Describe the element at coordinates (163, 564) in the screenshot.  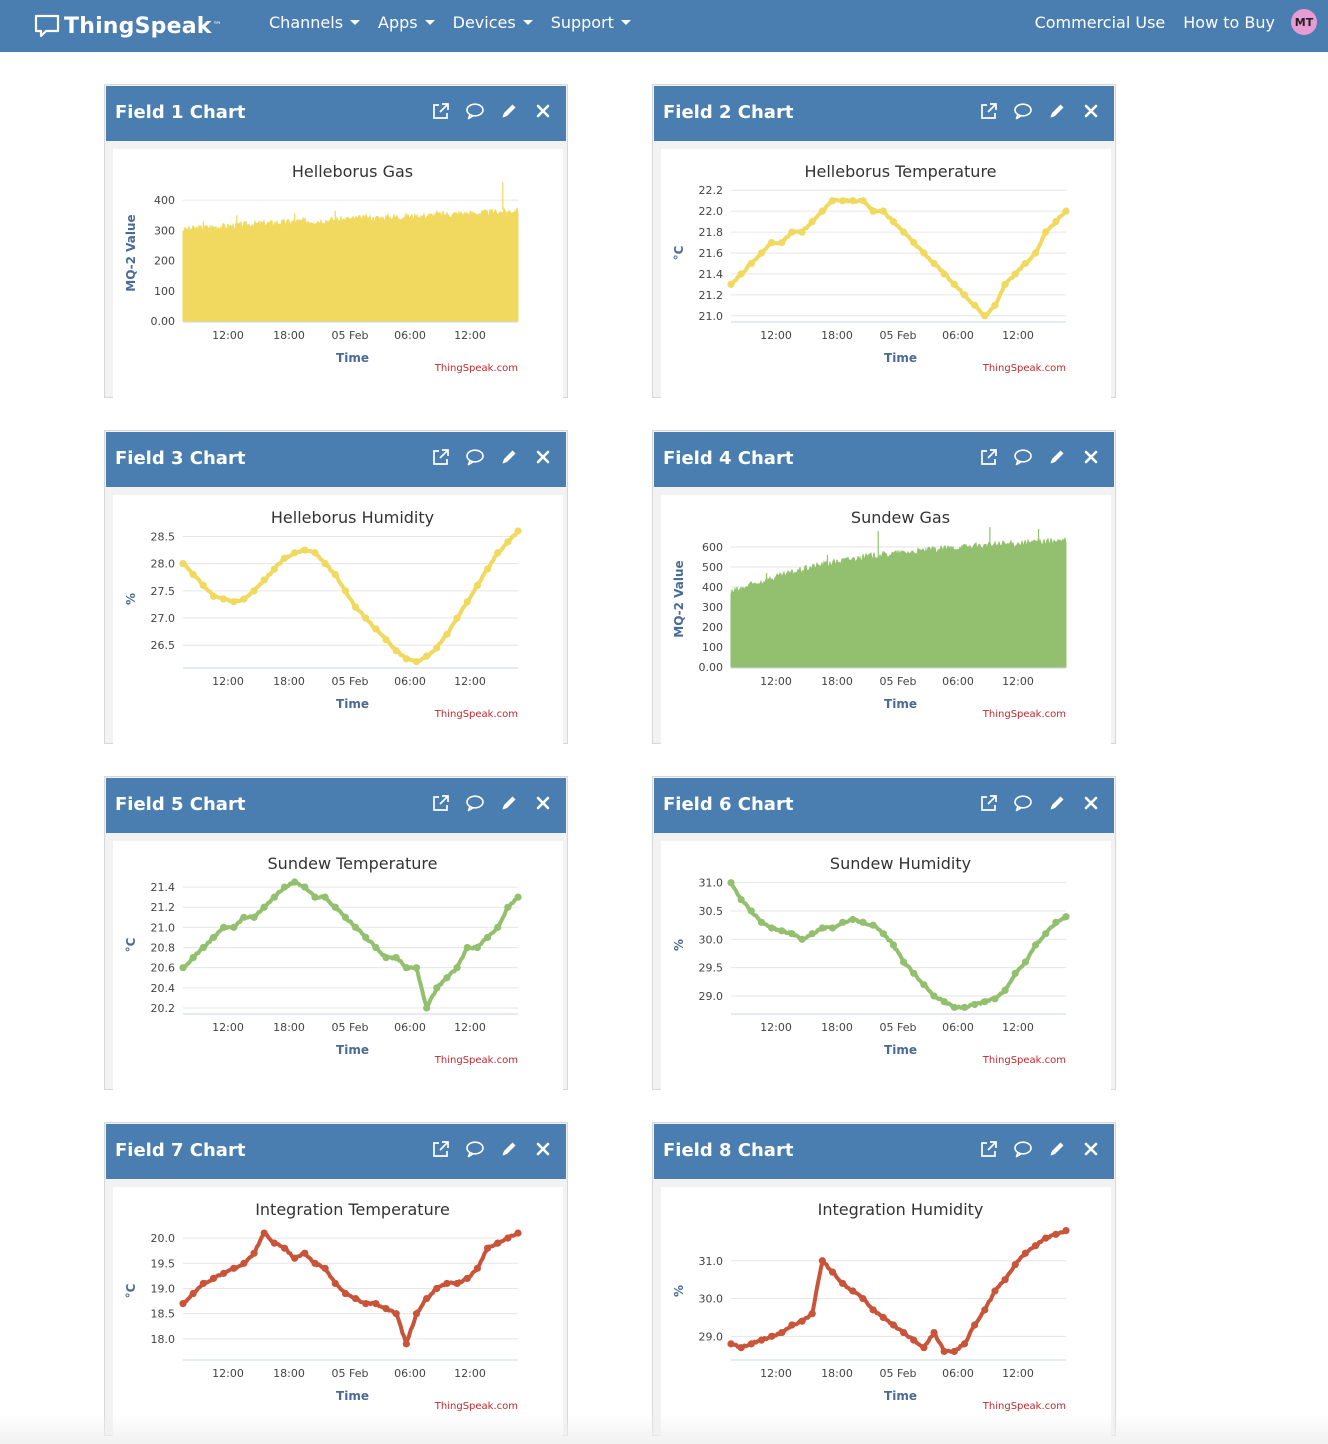
I see `y-tick-label: 28.0` at that location.